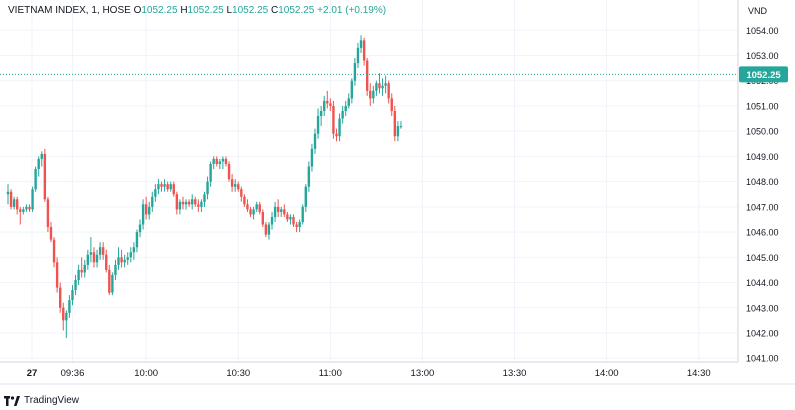 The width and height of the screenshot is (795, 410). What do you see at coordinates (69, 10) in the screenshot?
I see `symbol-label: VIETNAM INDEX, 1, HOSE` at bounding box center [69, 10].